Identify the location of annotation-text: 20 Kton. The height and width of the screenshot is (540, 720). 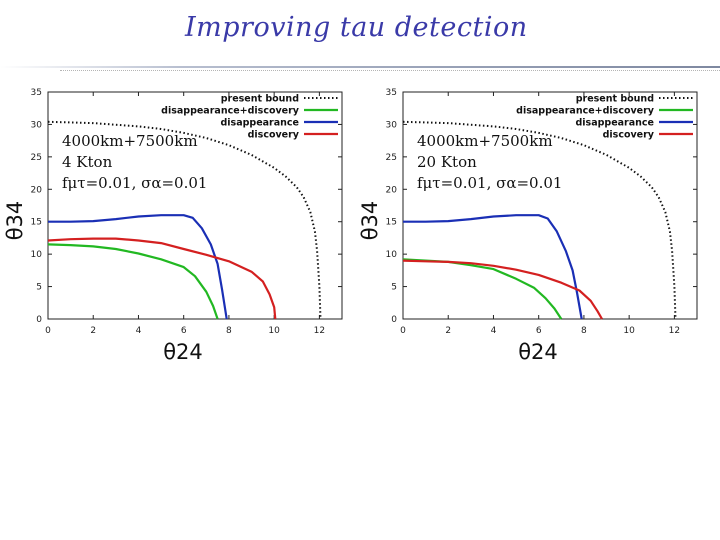
(447, 162).